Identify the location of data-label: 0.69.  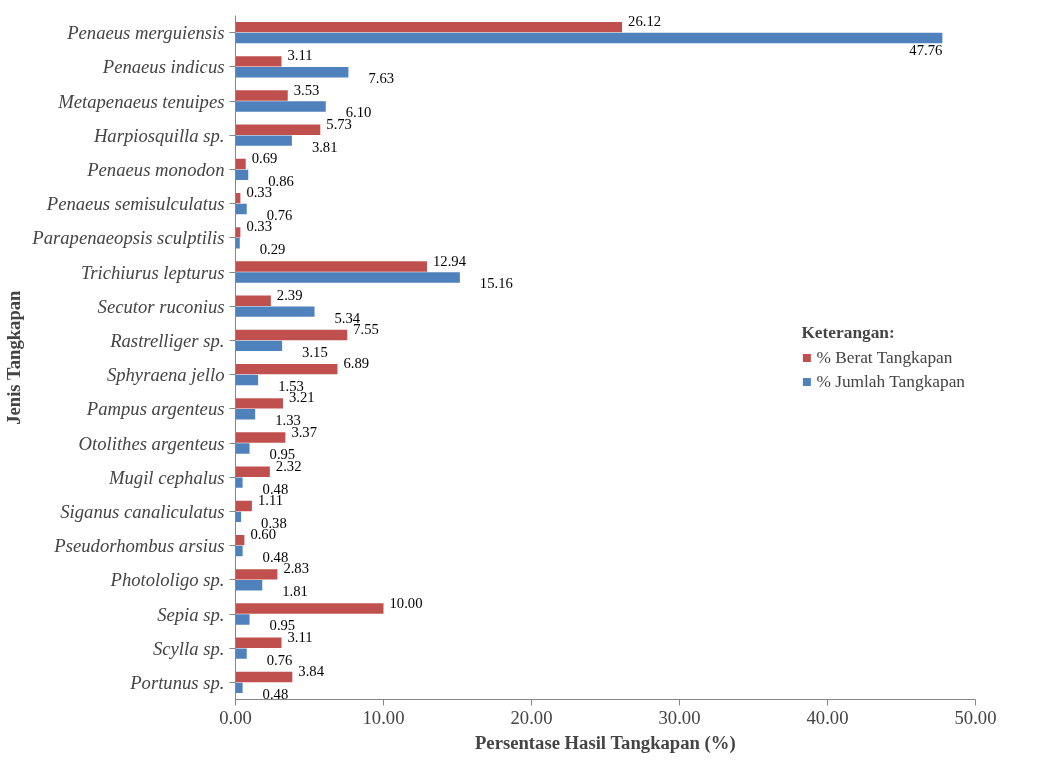
(264, 157).